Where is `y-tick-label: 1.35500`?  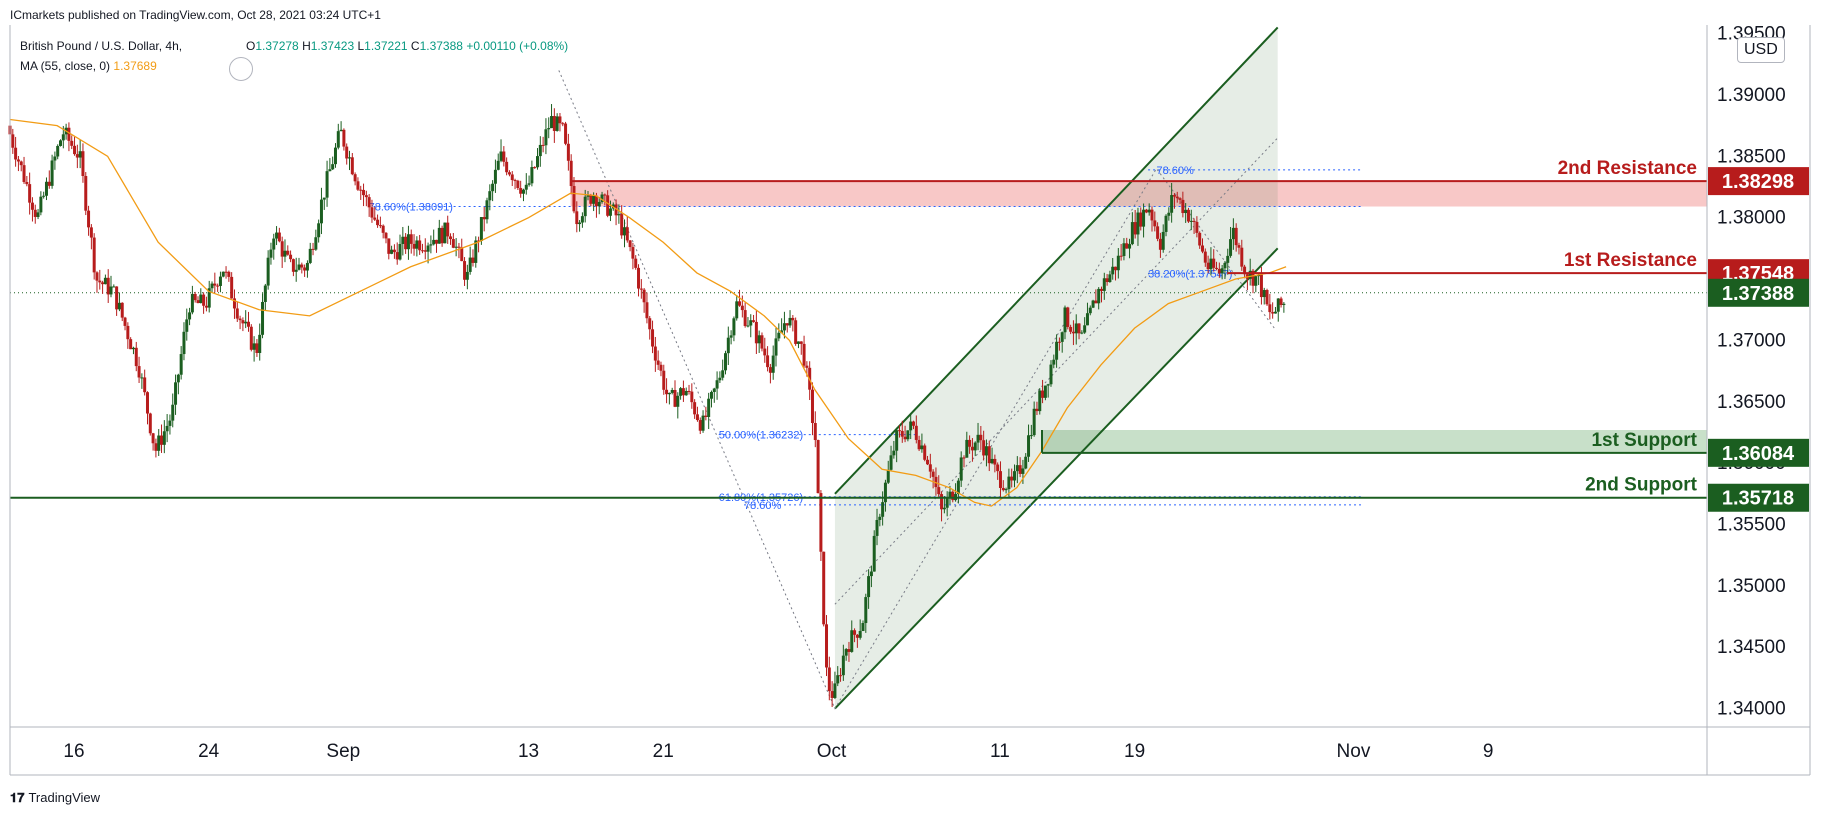
y-tick-label: 1.35500 is located at coordinates (1751, 525).